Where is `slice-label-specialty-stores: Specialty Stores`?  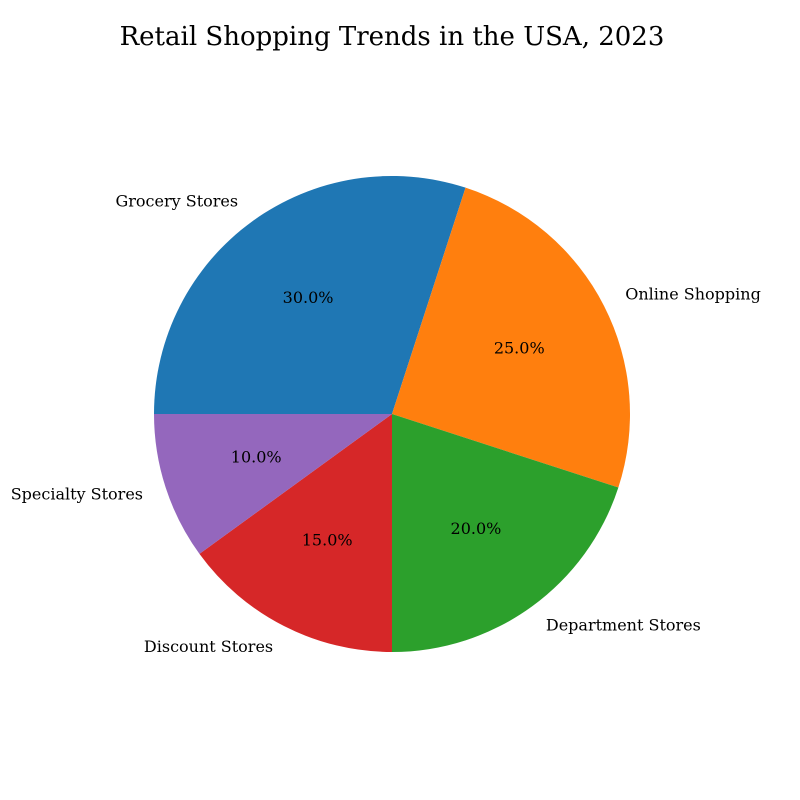 slice-label-specialty-stores: Specialty Stores is located at coordinates (77, 493).